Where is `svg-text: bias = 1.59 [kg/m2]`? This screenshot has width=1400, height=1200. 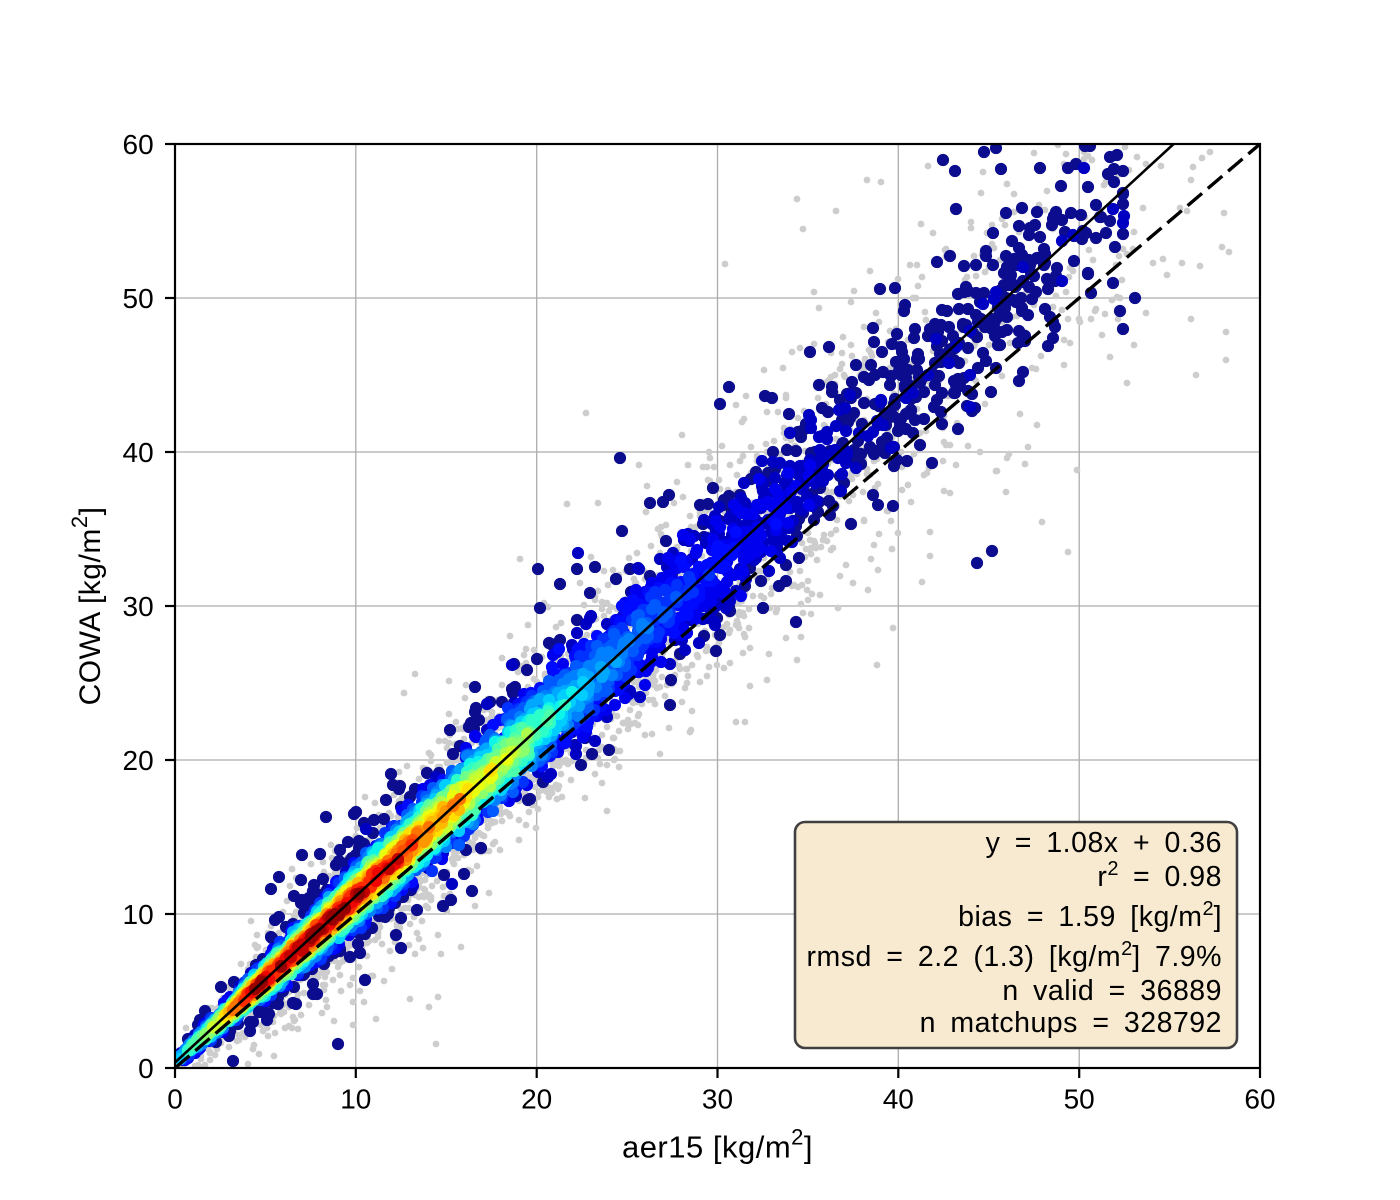
svg-text: bias = 1.59 [kg/m2] is located at coordinates (1090, 915).